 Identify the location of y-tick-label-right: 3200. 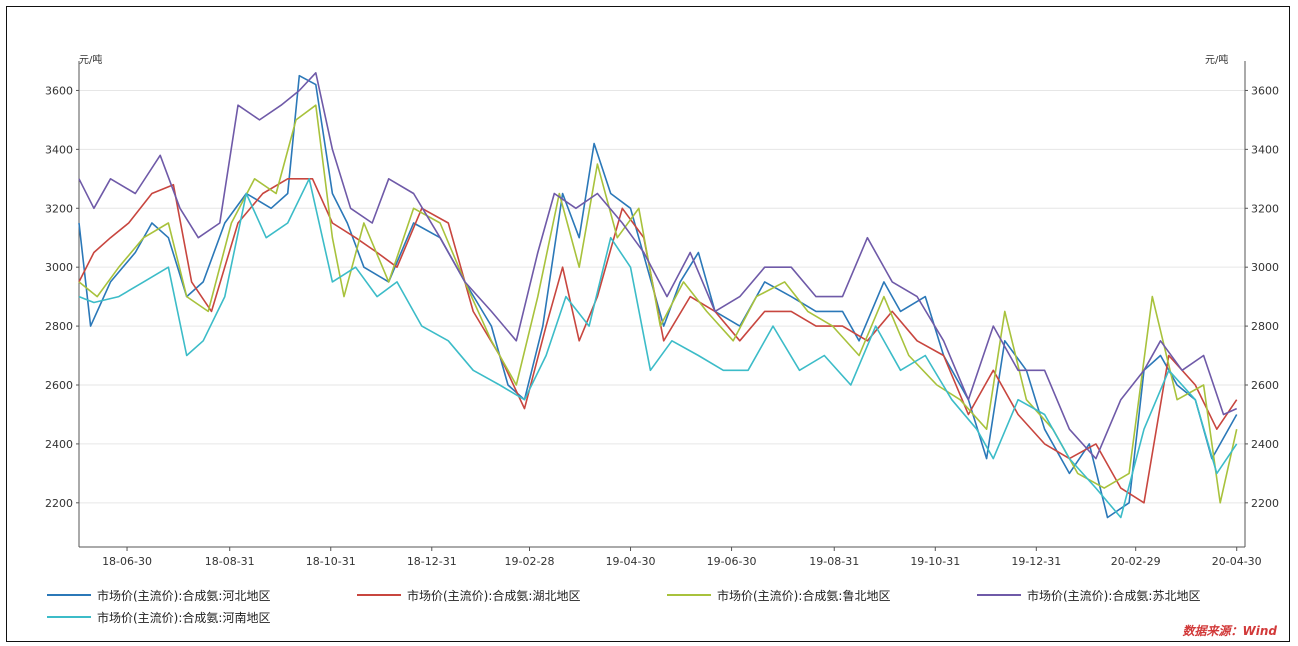
(1265, 208).